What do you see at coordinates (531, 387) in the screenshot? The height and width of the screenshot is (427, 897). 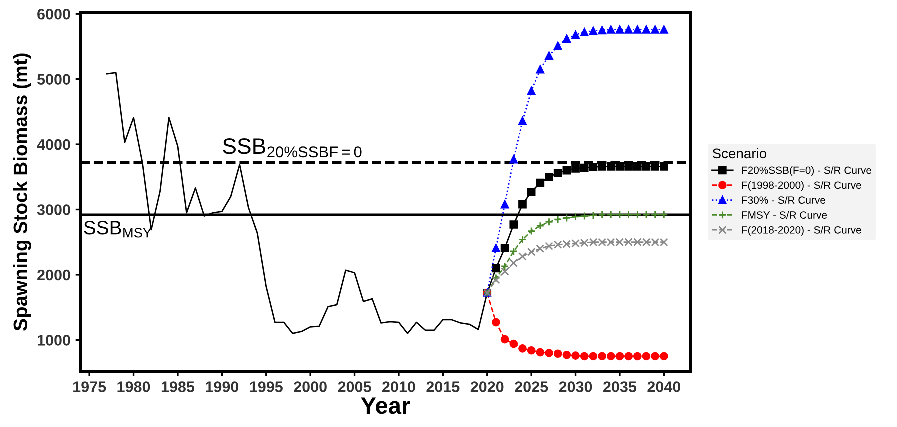 I see `x-tick-label: 2025` at bounding box center [531, 387].